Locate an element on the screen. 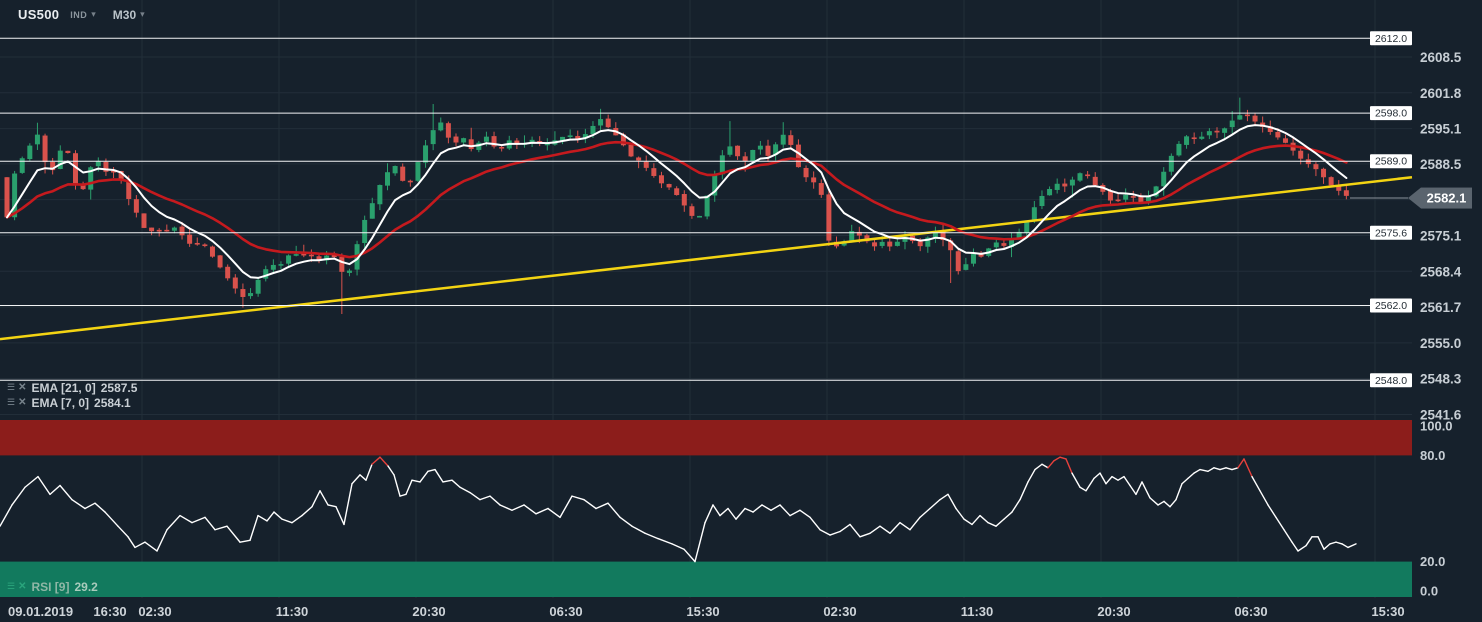 Image resolution: width=1482 pixels, height=622 pixels. price-level-label-text: 2562.0 is located at coordinates (1391, 306).